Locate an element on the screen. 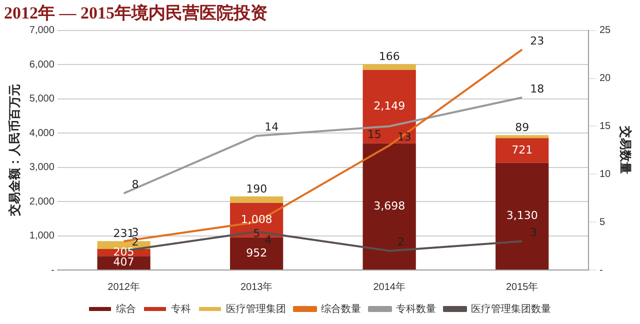 Image resolution: width=640 pixels, height=324 pixels. y2-tick-label: 15 is located at coordinates (605, 126).